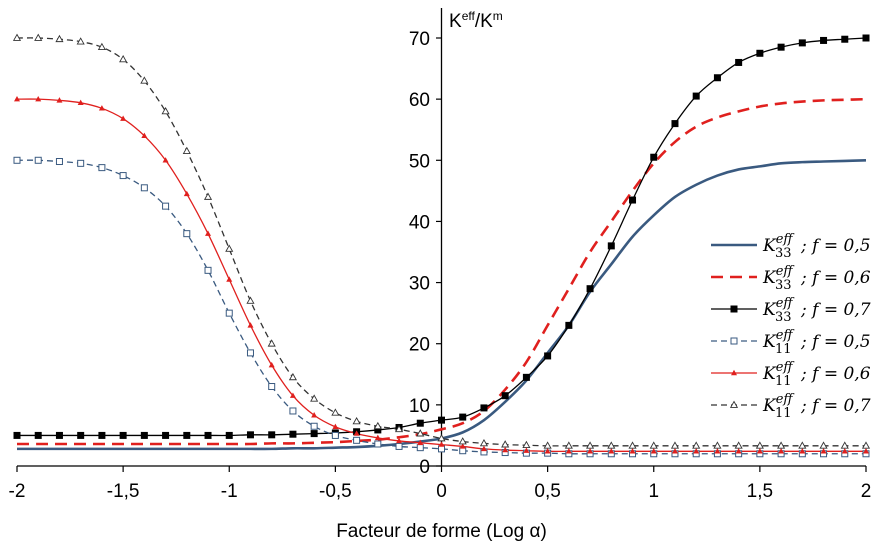  I want to click on legend-label-2: Keff 33; f = 0,6, so click(816, 278).